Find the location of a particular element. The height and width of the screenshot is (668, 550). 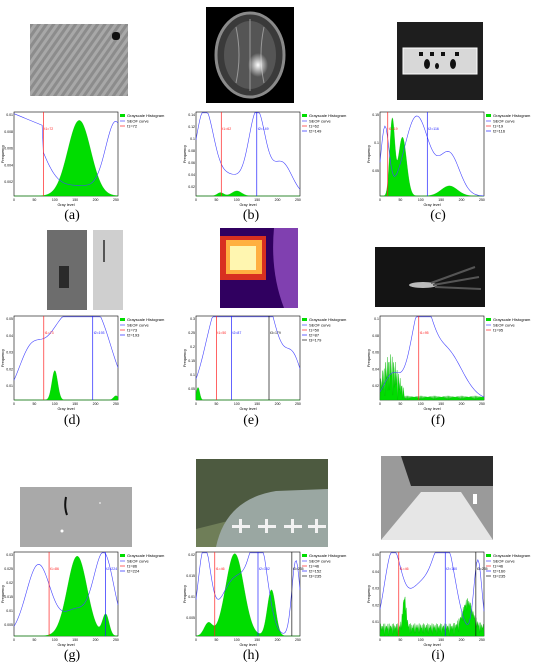

caption-b: (b) is located at coordinates (251, 215).